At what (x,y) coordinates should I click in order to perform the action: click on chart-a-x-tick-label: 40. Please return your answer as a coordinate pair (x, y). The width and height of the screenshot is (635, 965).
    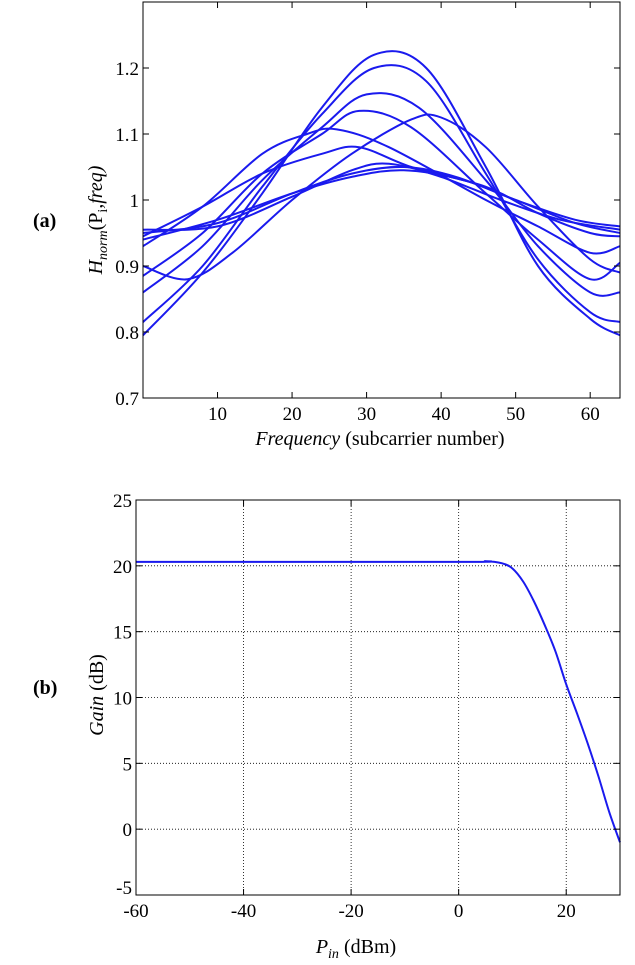
    Looking at the image, I should click on (441, 414).